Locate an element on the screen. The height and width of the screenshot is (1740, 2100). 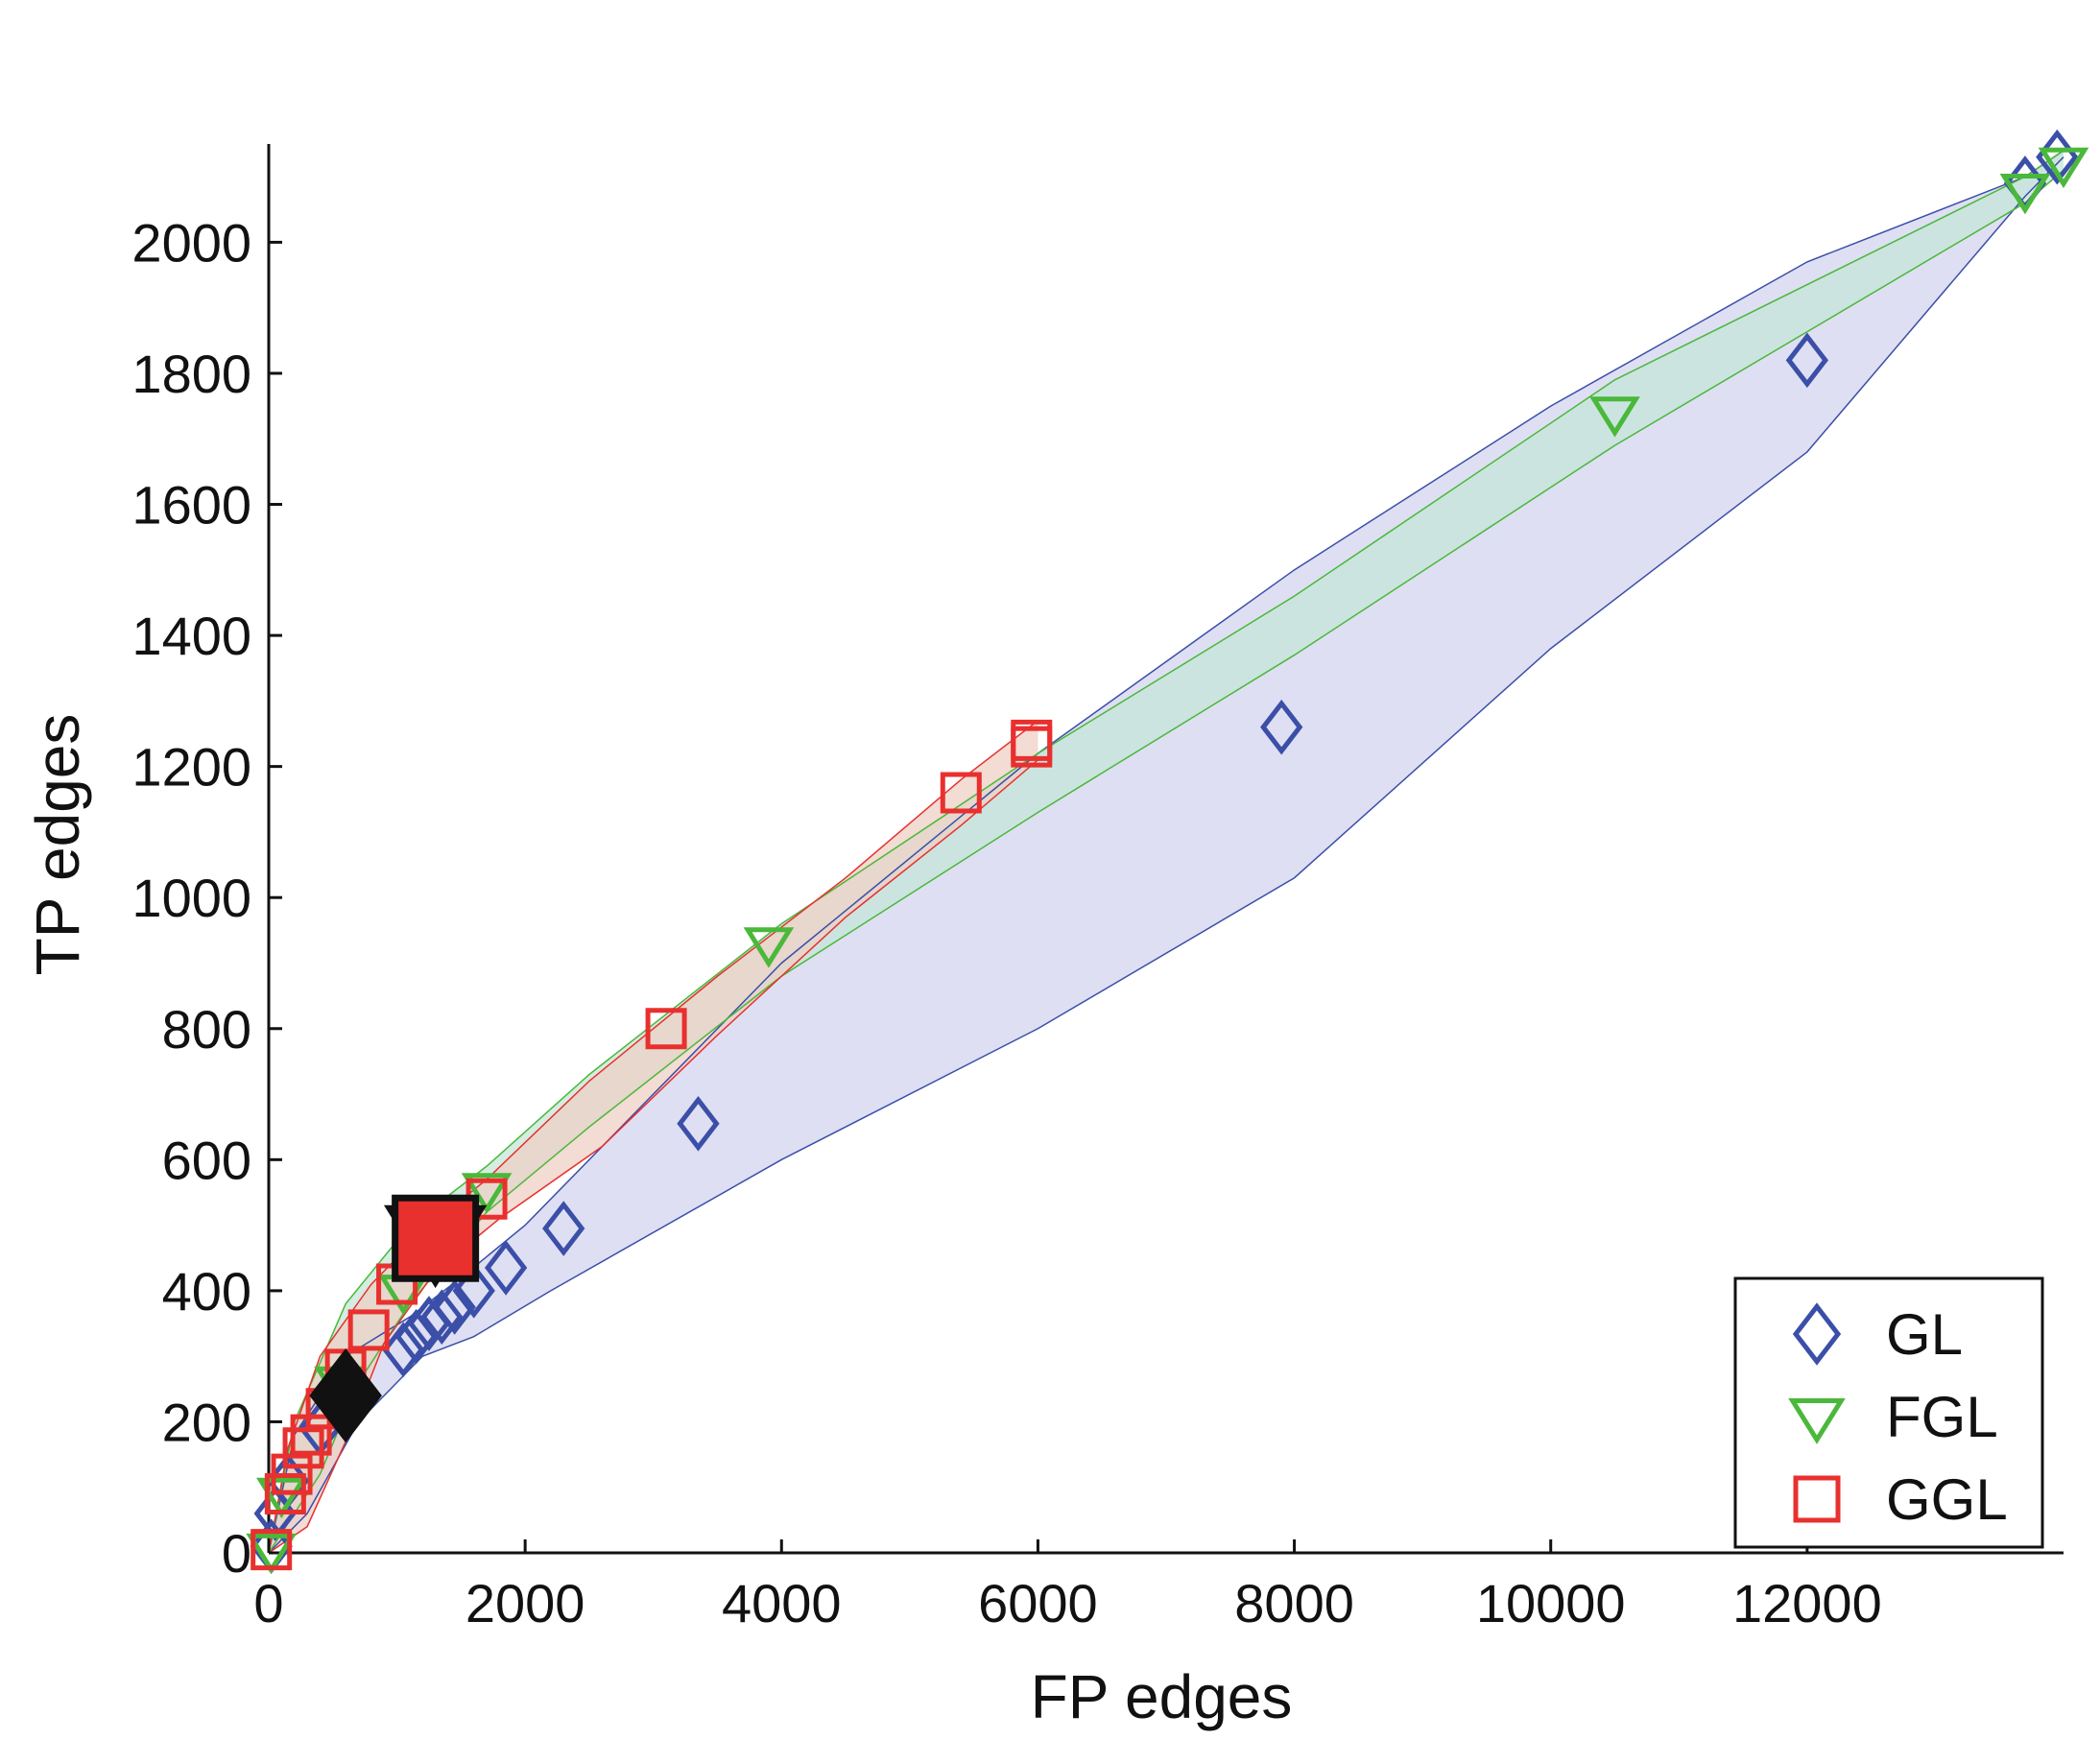
y-tick-label: 1400 is located at coordinates (191, 636).